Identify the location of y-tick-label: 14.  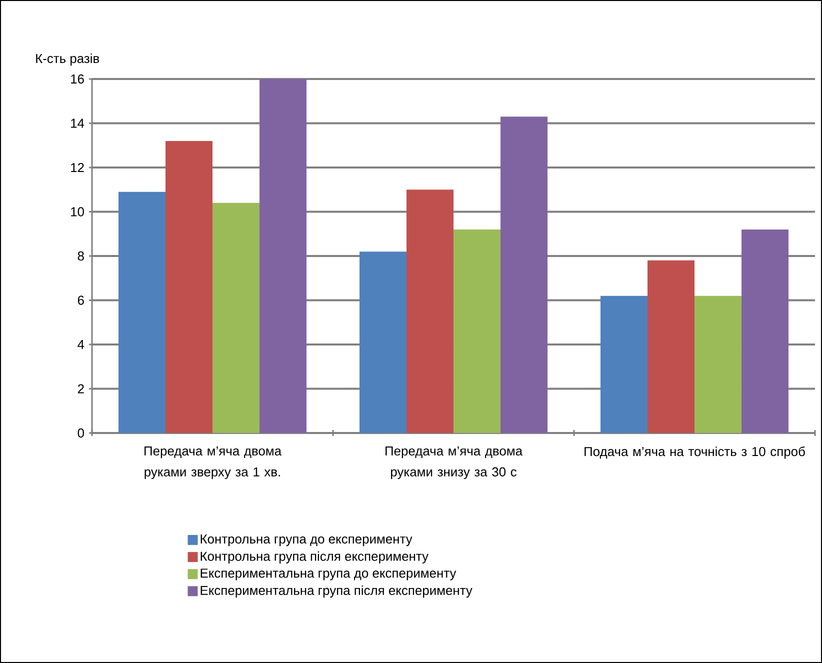
(77, 123).